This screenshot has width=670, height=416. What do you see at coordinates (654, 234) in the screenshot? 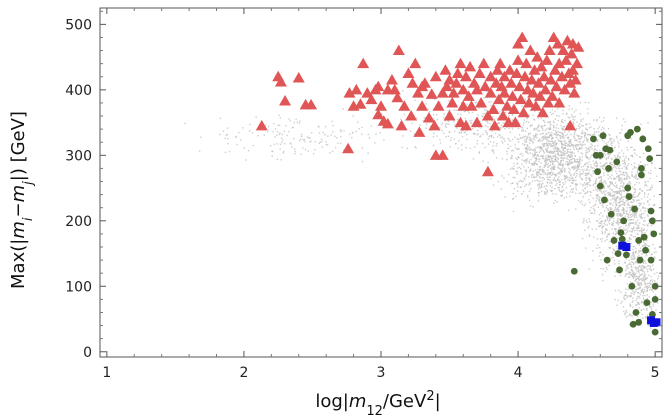
I see `circle-point` at bounding box center [654, 234].